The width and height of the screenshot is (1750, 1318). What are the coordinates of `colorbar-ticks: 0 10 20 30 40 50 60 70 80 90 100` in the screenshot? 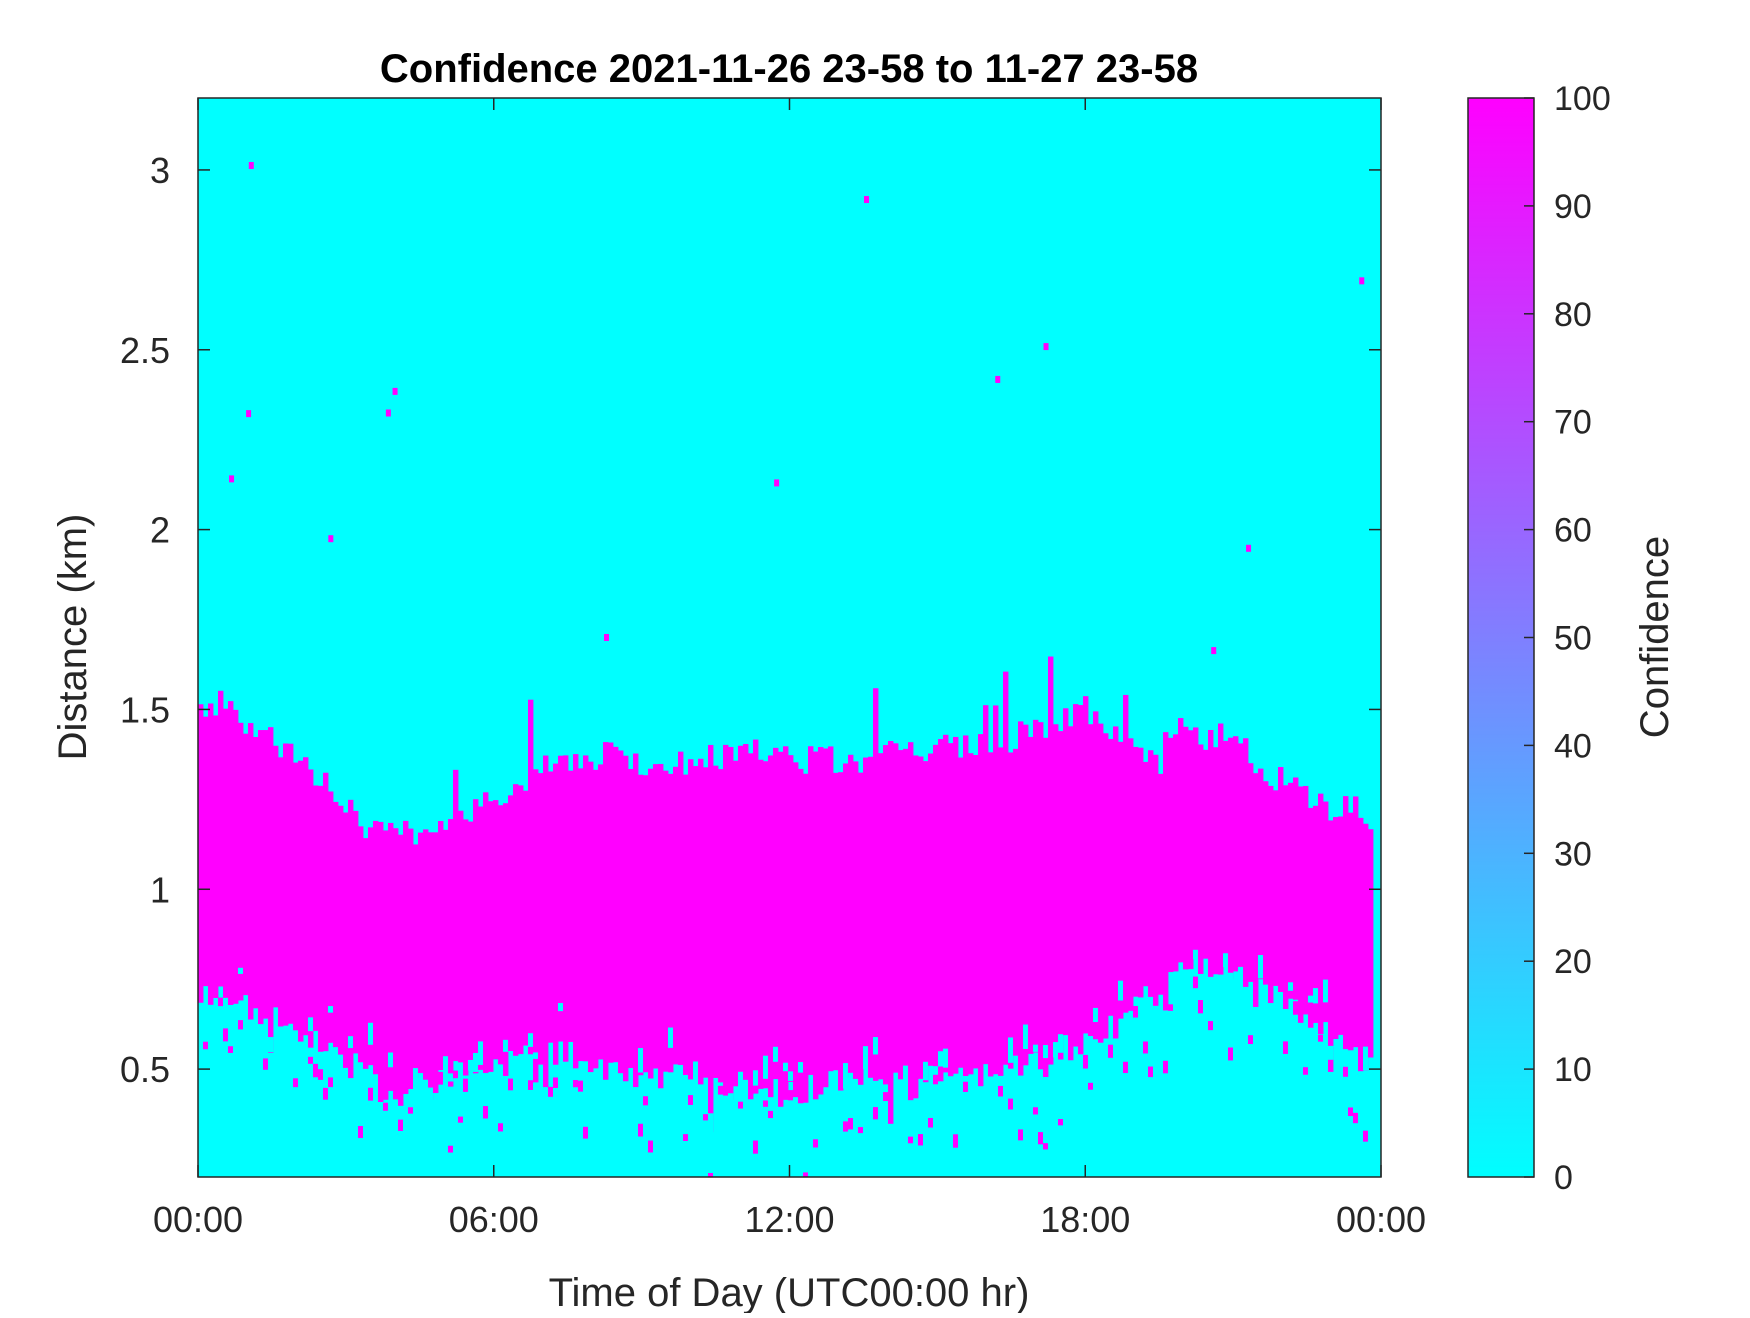 It's located at (1567, 638).